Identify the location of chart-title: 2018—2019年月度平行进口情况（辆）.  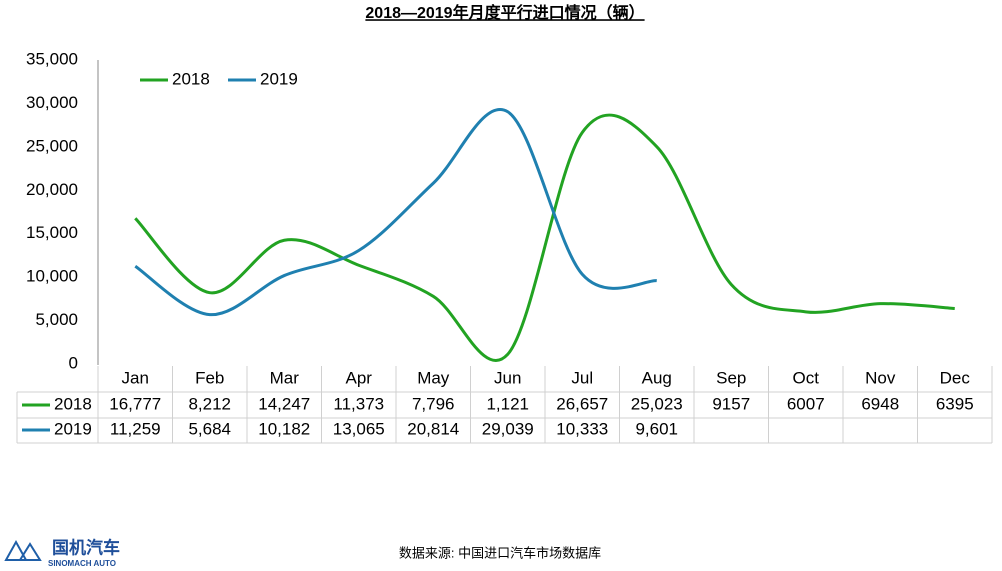
(504, 12).